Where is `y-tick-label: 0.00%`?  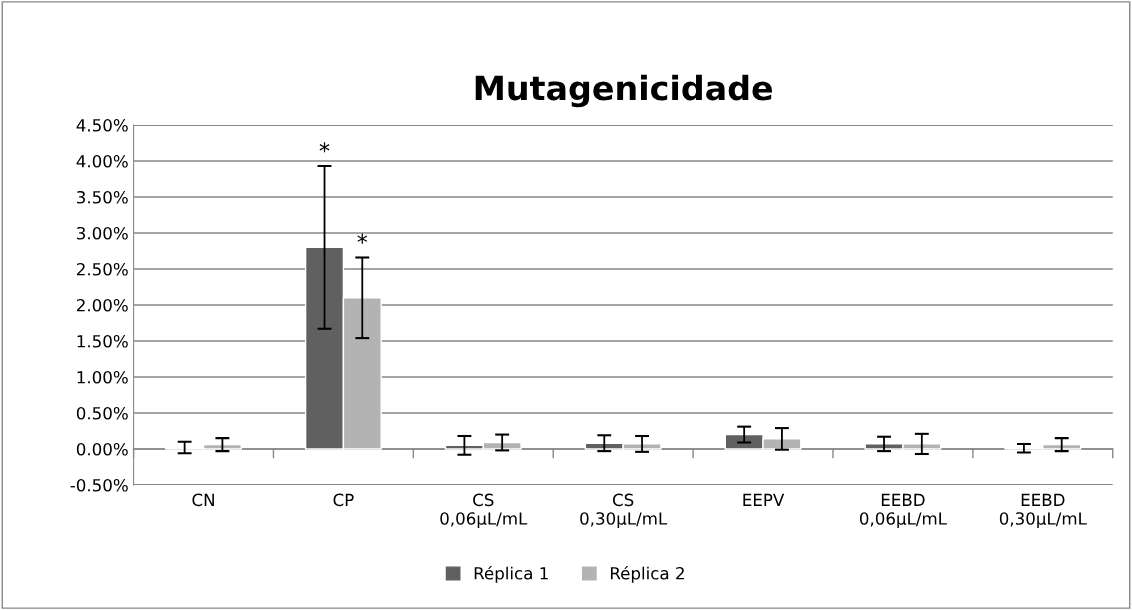
y-tick-label: 0.00% is located at coordinates (102, 449).